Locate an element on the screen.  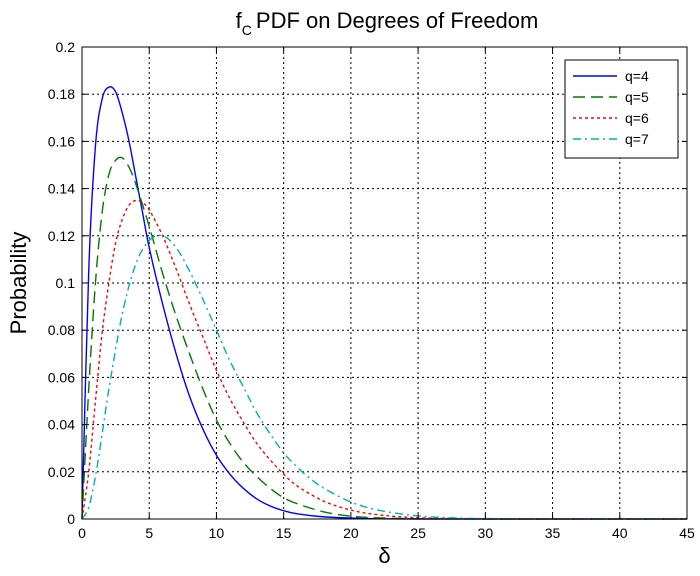
y-tick-label: 0.12 is located at coordinates (61, 236).